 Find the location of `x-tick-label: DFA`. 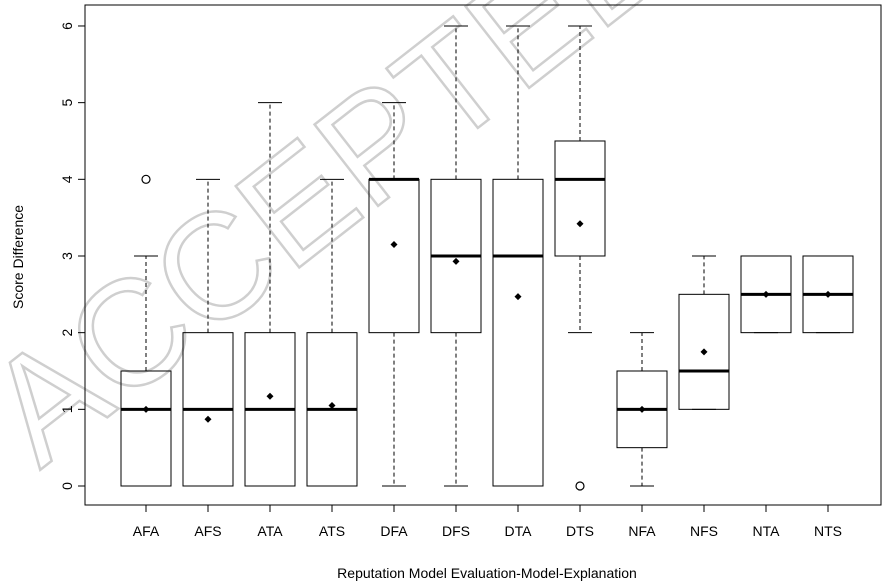

x-tick-label: DFA is located at coordinates (394, 531).